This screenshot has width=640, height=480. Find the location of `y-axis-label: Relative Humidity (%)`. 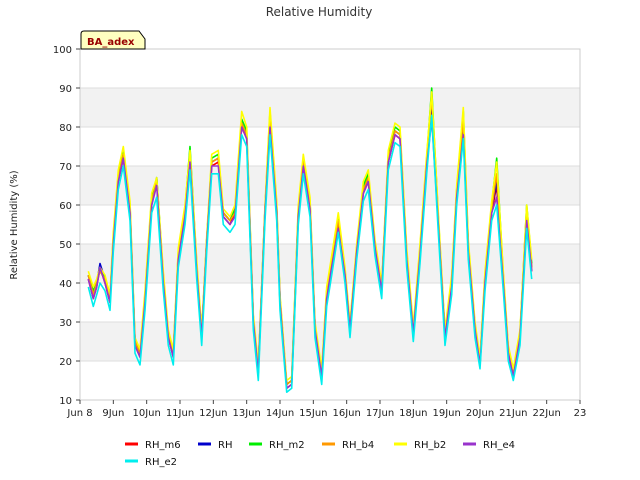

y-axis-label: Relative Humidity (%) is located at coordinates (14, 224).